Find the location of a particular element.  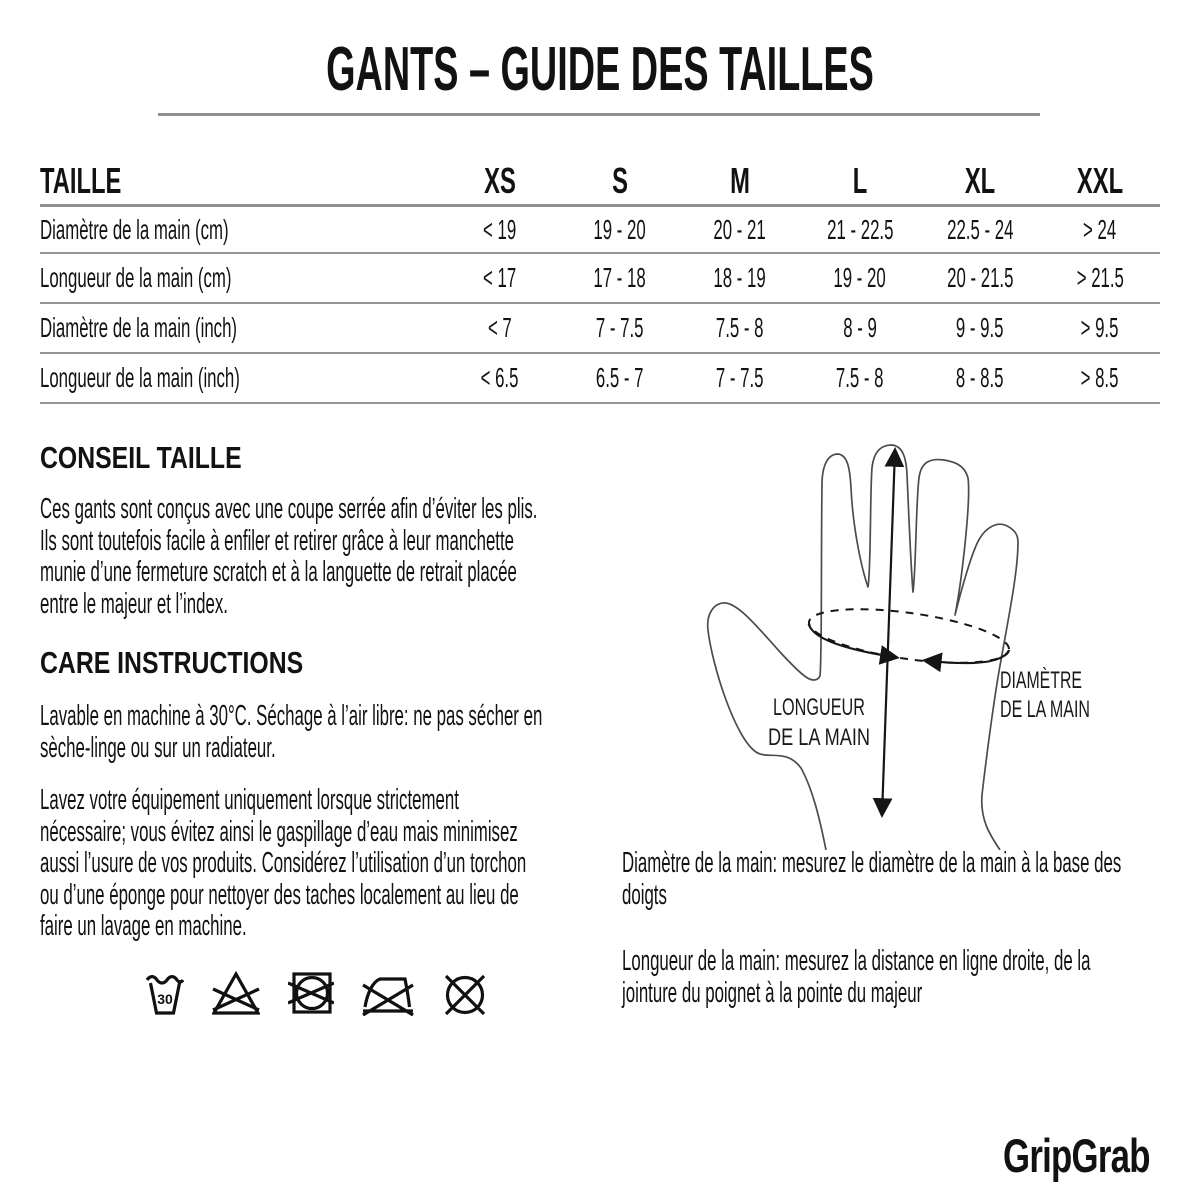

paragraph-line: doigts is located at coordinates (644, 894).